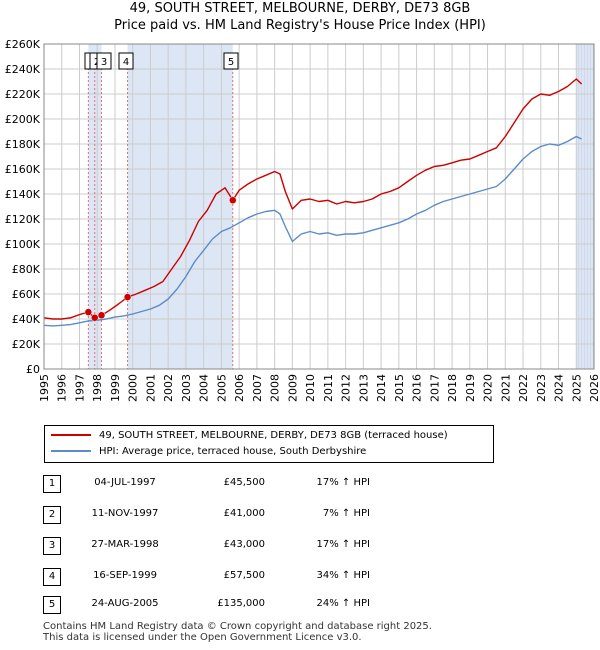 This screenshot has width=600, height=650. Describe the element at coordinates (23, 219) in the screenshot. I see `y-tick-label: £120K` at that location.